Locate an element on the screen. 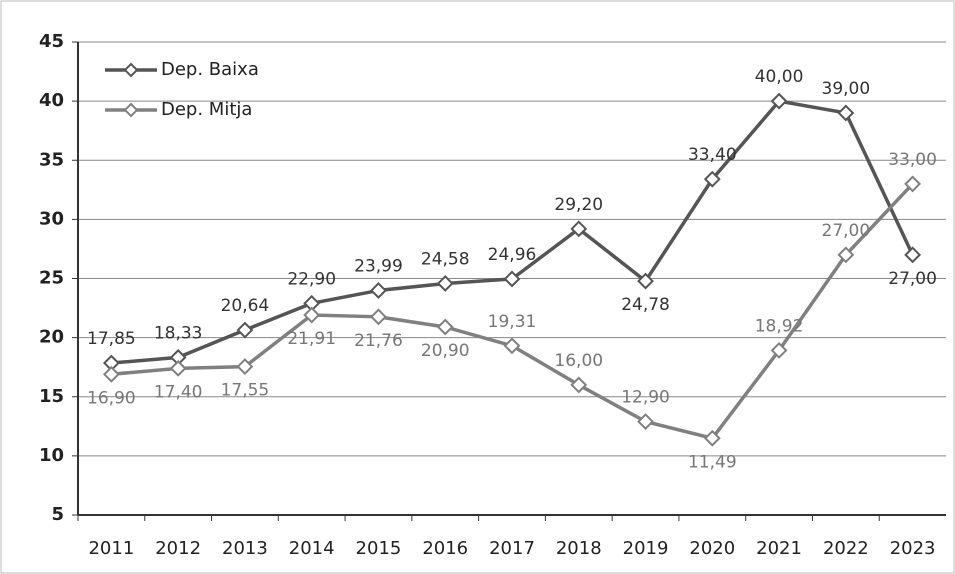  value-label: 22,90 is located at coordinates (311, 279).